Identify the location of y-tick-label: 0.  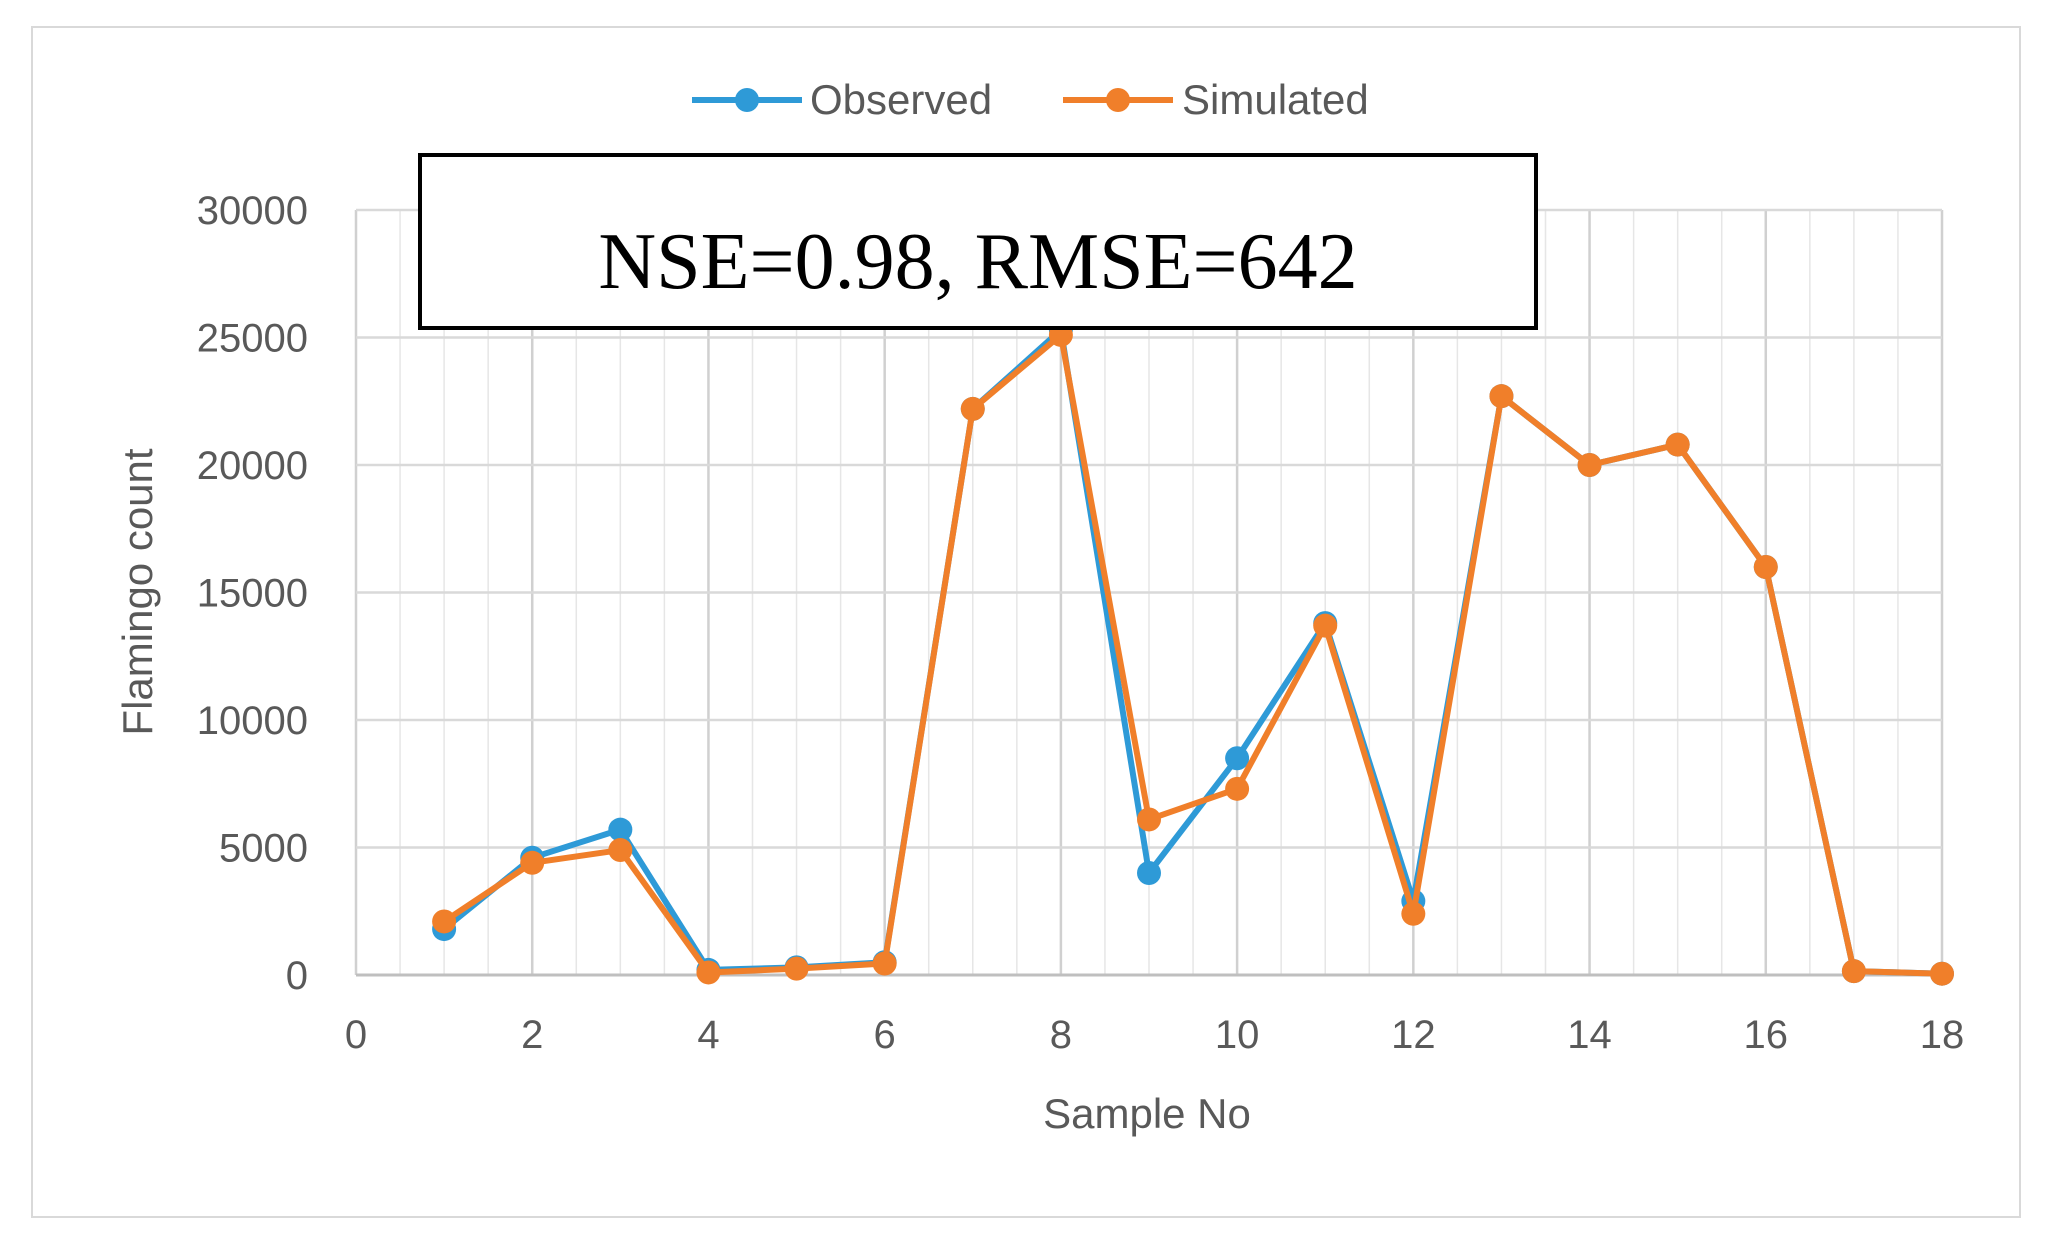
(297, 976).